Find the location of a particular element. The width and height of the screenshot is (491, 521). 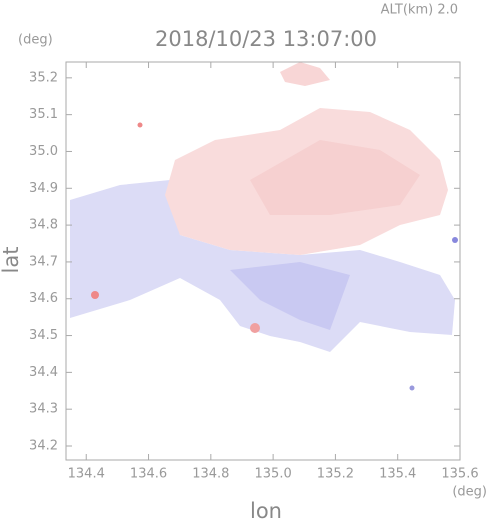

x-unit: (deg) is located at coordinates (469, 492).